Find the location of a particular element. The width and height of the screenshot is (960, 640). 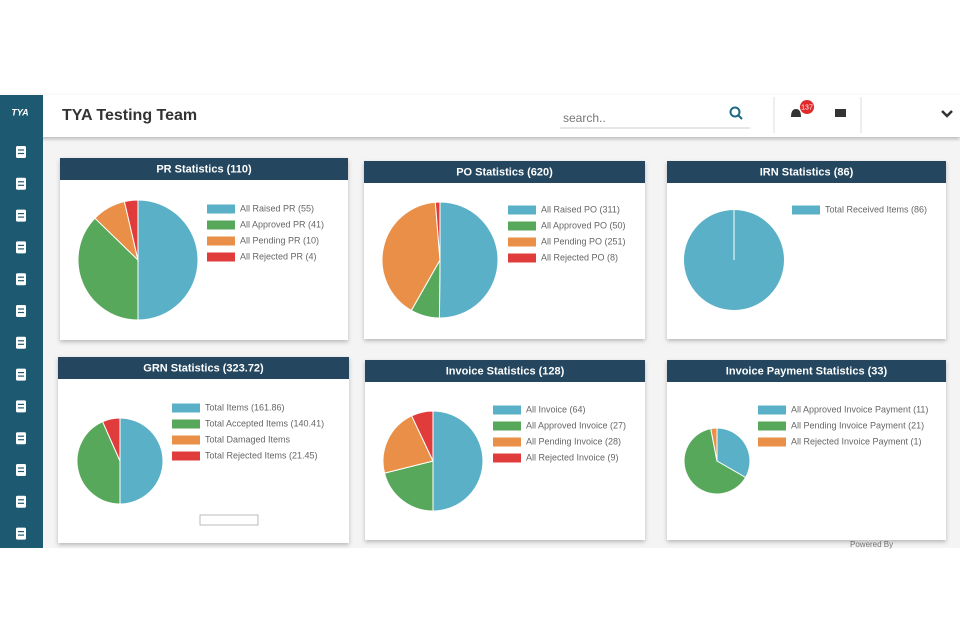

logo: TYA is located at coordinates (19, 112).